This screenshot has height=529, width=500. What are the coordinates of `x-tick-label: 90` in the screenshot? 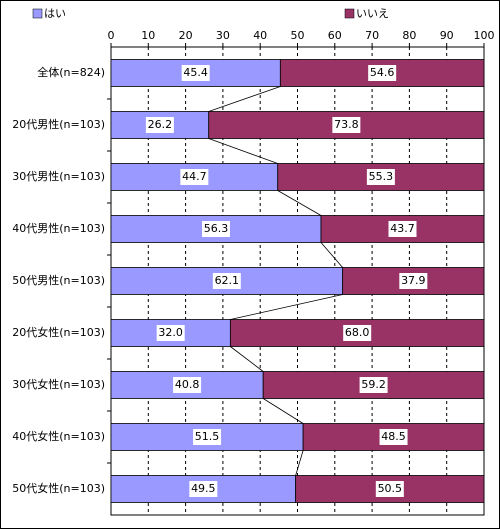 It's located at (447, 35).